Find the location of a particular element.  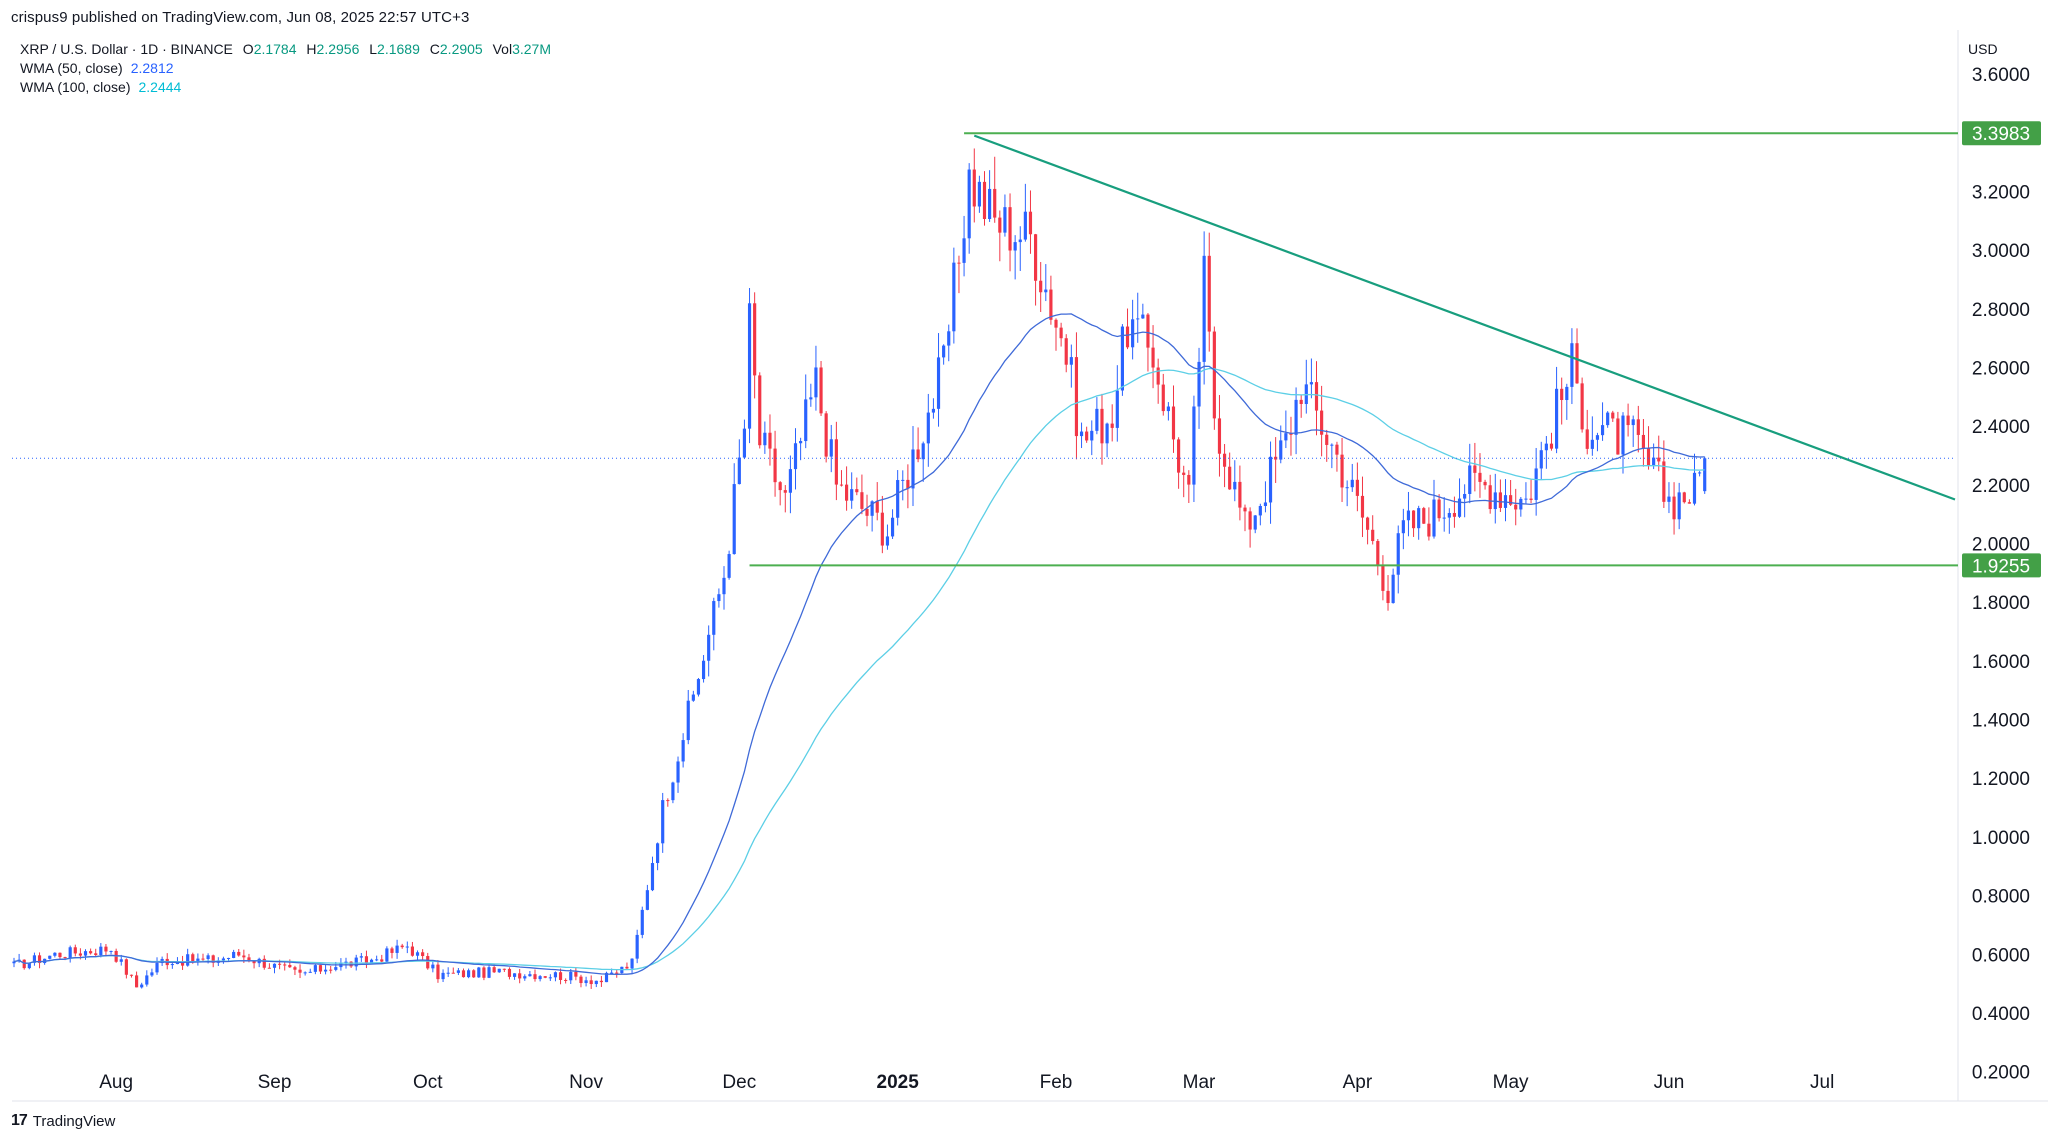

x-tick-label: Jul is located at coordinates (1822, 1082).